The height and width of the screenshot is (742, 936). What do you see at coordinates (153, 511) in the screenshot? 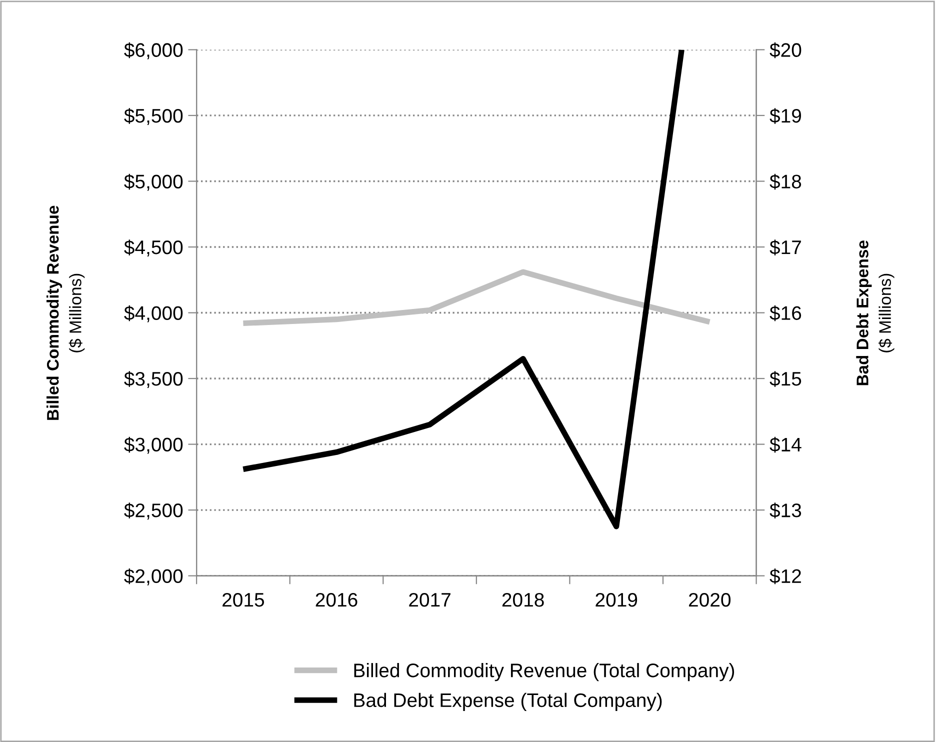
I see `y-tick-label: $2,500` at bounding box center [153, 511].